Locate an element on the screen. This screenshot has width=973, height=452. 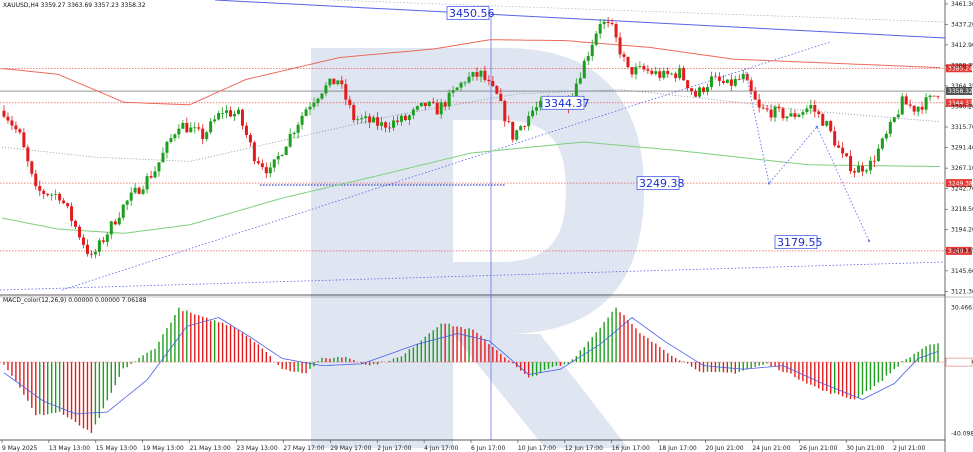
time-tick-label: 16 Jun 17:00 is located at coordinates (631, 448).